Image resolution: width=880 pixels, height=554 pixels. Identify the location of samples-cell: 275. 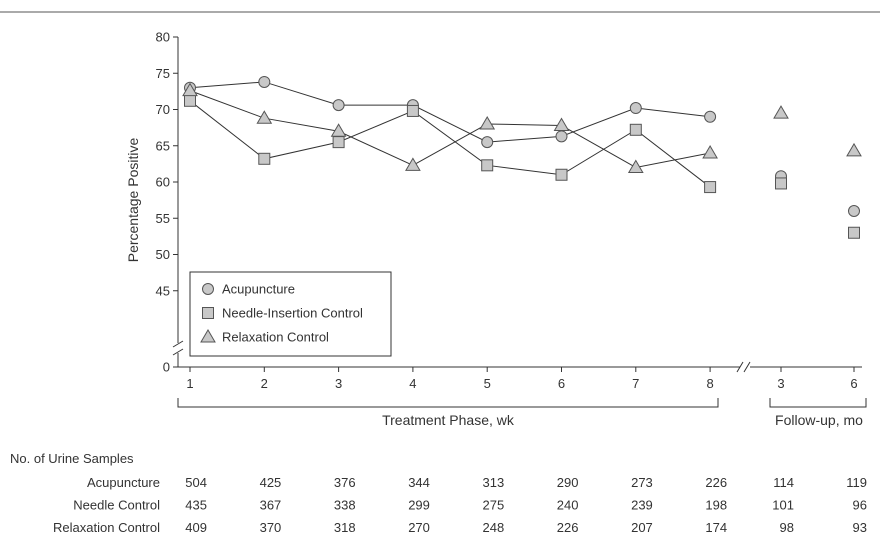
(493, 505).